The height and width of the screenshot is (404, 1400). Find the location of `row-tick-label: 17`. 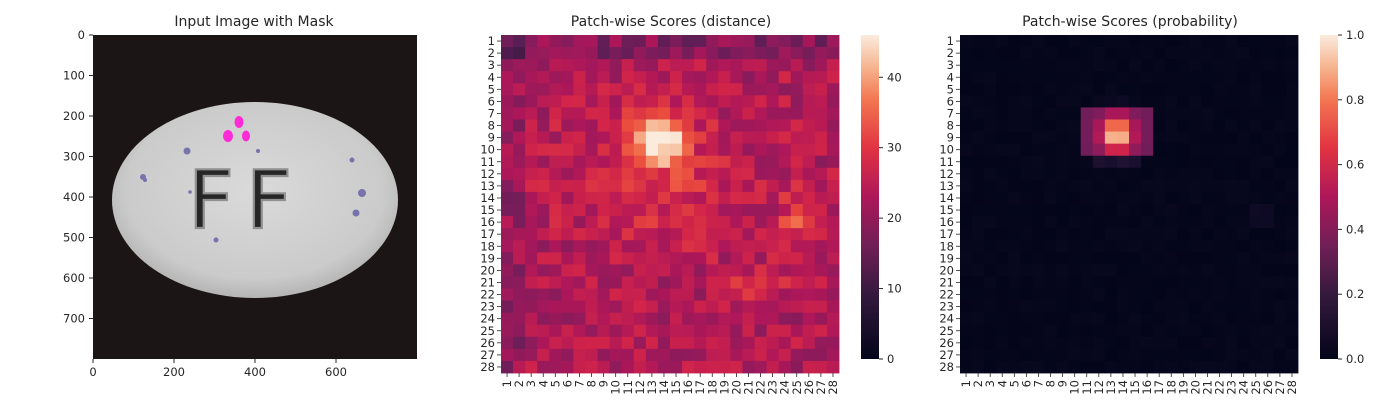

row-tick-label: 17 is located at coordinates (487, 234).